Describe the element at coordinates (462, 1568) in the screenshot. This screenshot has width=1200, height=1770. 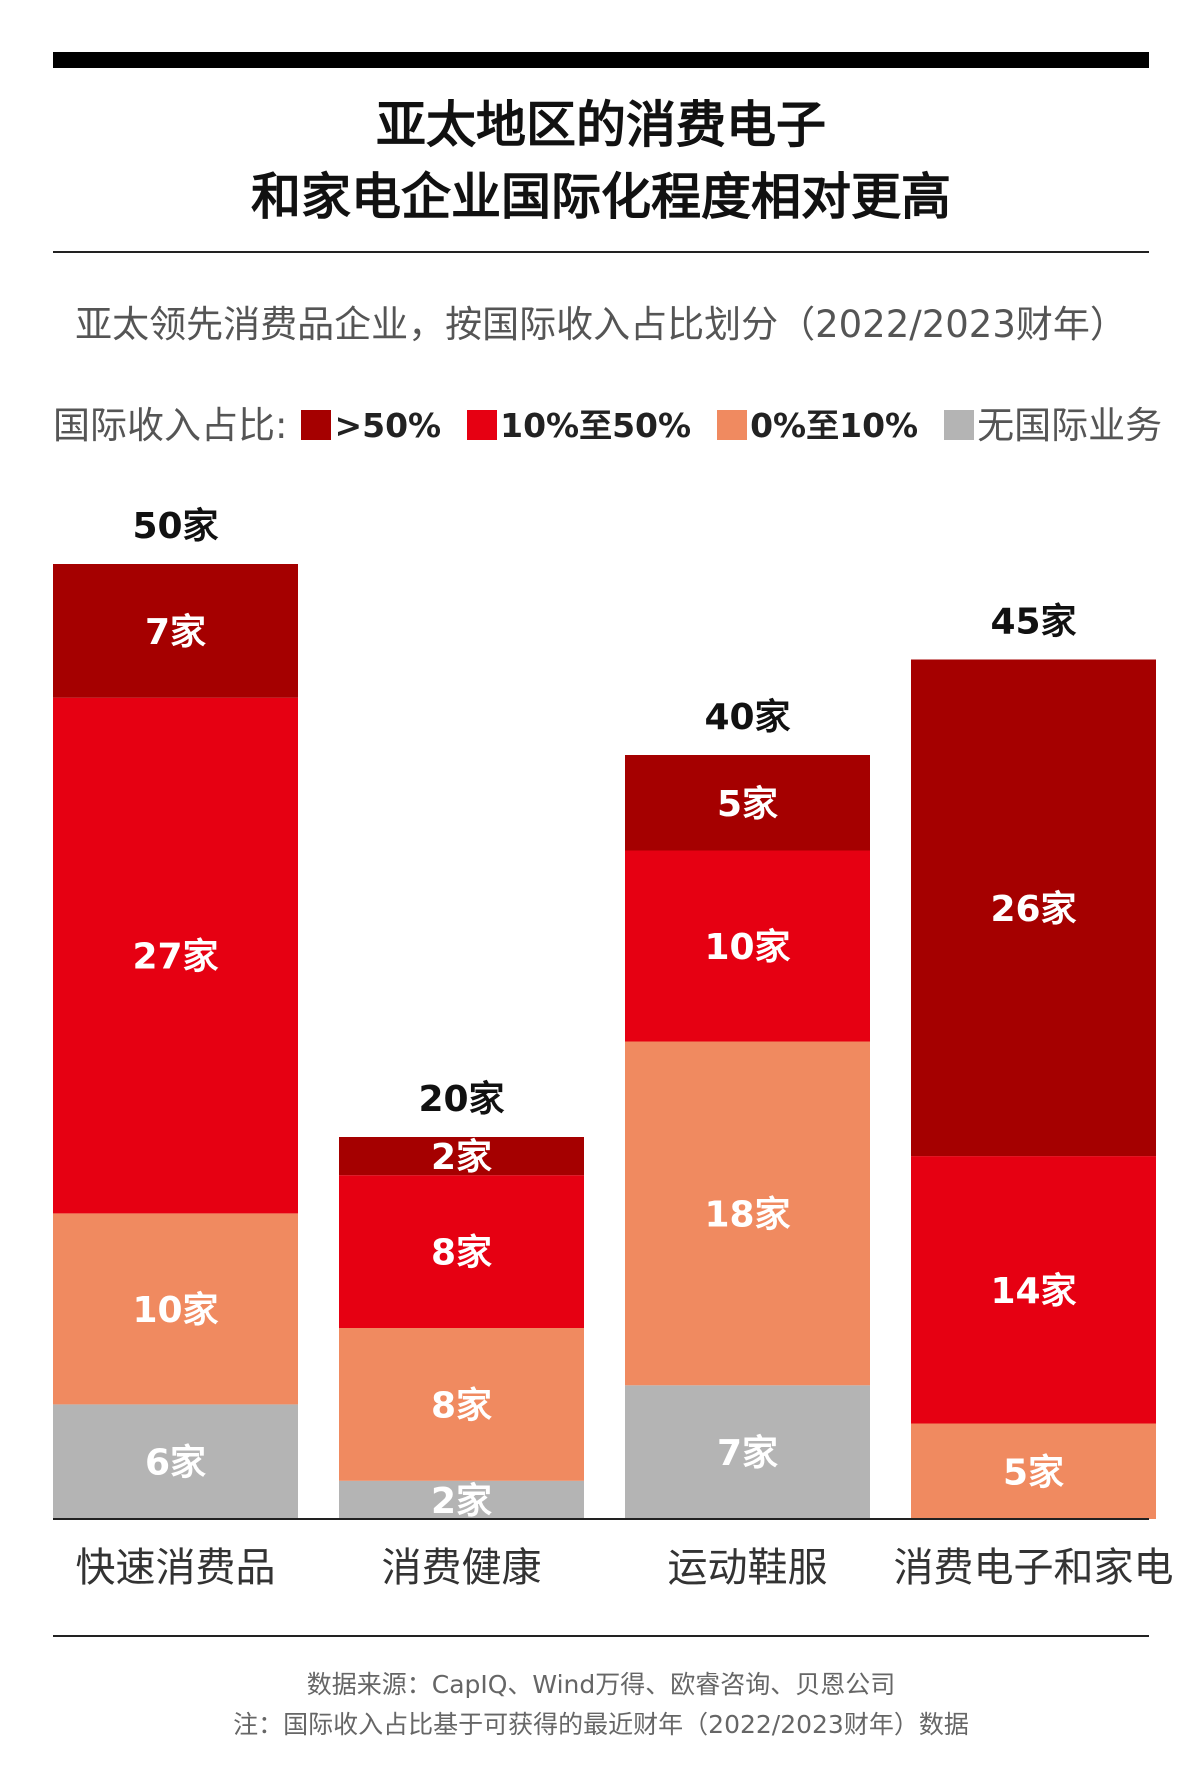
I see `category-label: 消费健康` at that location.